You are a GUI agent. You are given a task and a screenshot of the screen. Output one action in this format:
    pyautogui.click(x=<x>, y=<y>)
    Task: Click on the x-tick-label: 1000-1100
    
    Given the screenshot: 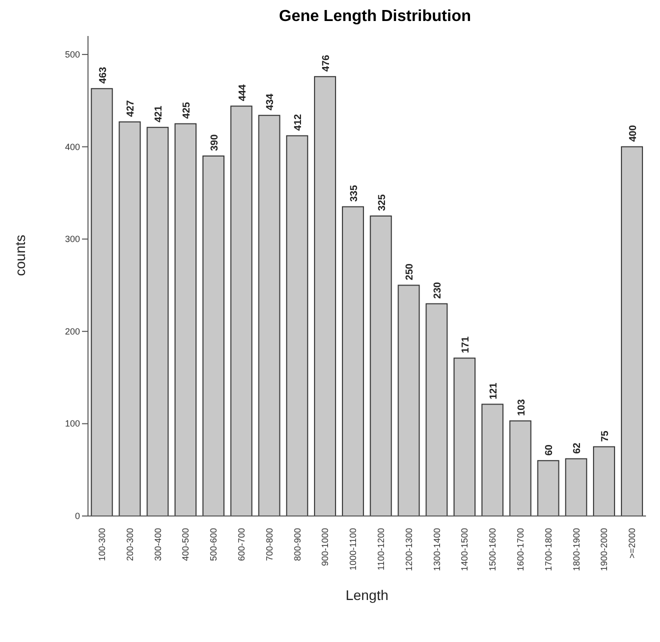 What is the action you would take?
    pyautogui.click(x=353, y=549)
    